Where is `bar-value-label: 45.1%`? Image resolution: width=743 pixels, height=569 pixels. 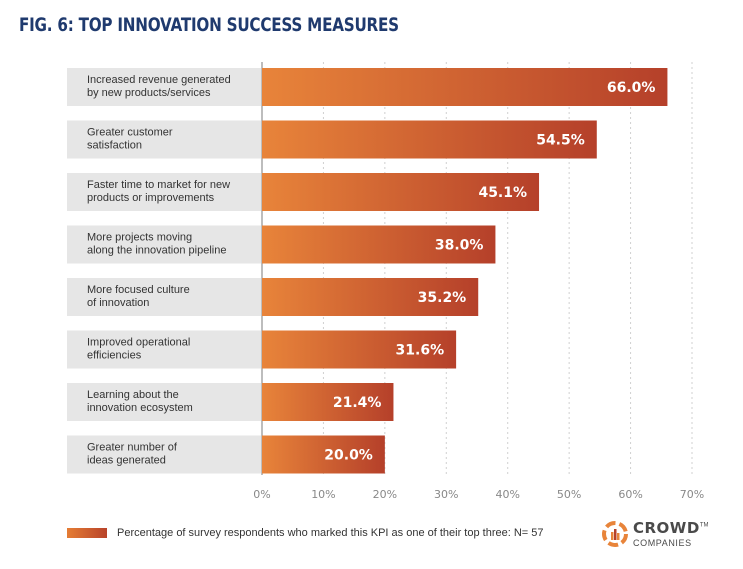
bar-value-label: 45.1% is located at coordinates (502, 193).